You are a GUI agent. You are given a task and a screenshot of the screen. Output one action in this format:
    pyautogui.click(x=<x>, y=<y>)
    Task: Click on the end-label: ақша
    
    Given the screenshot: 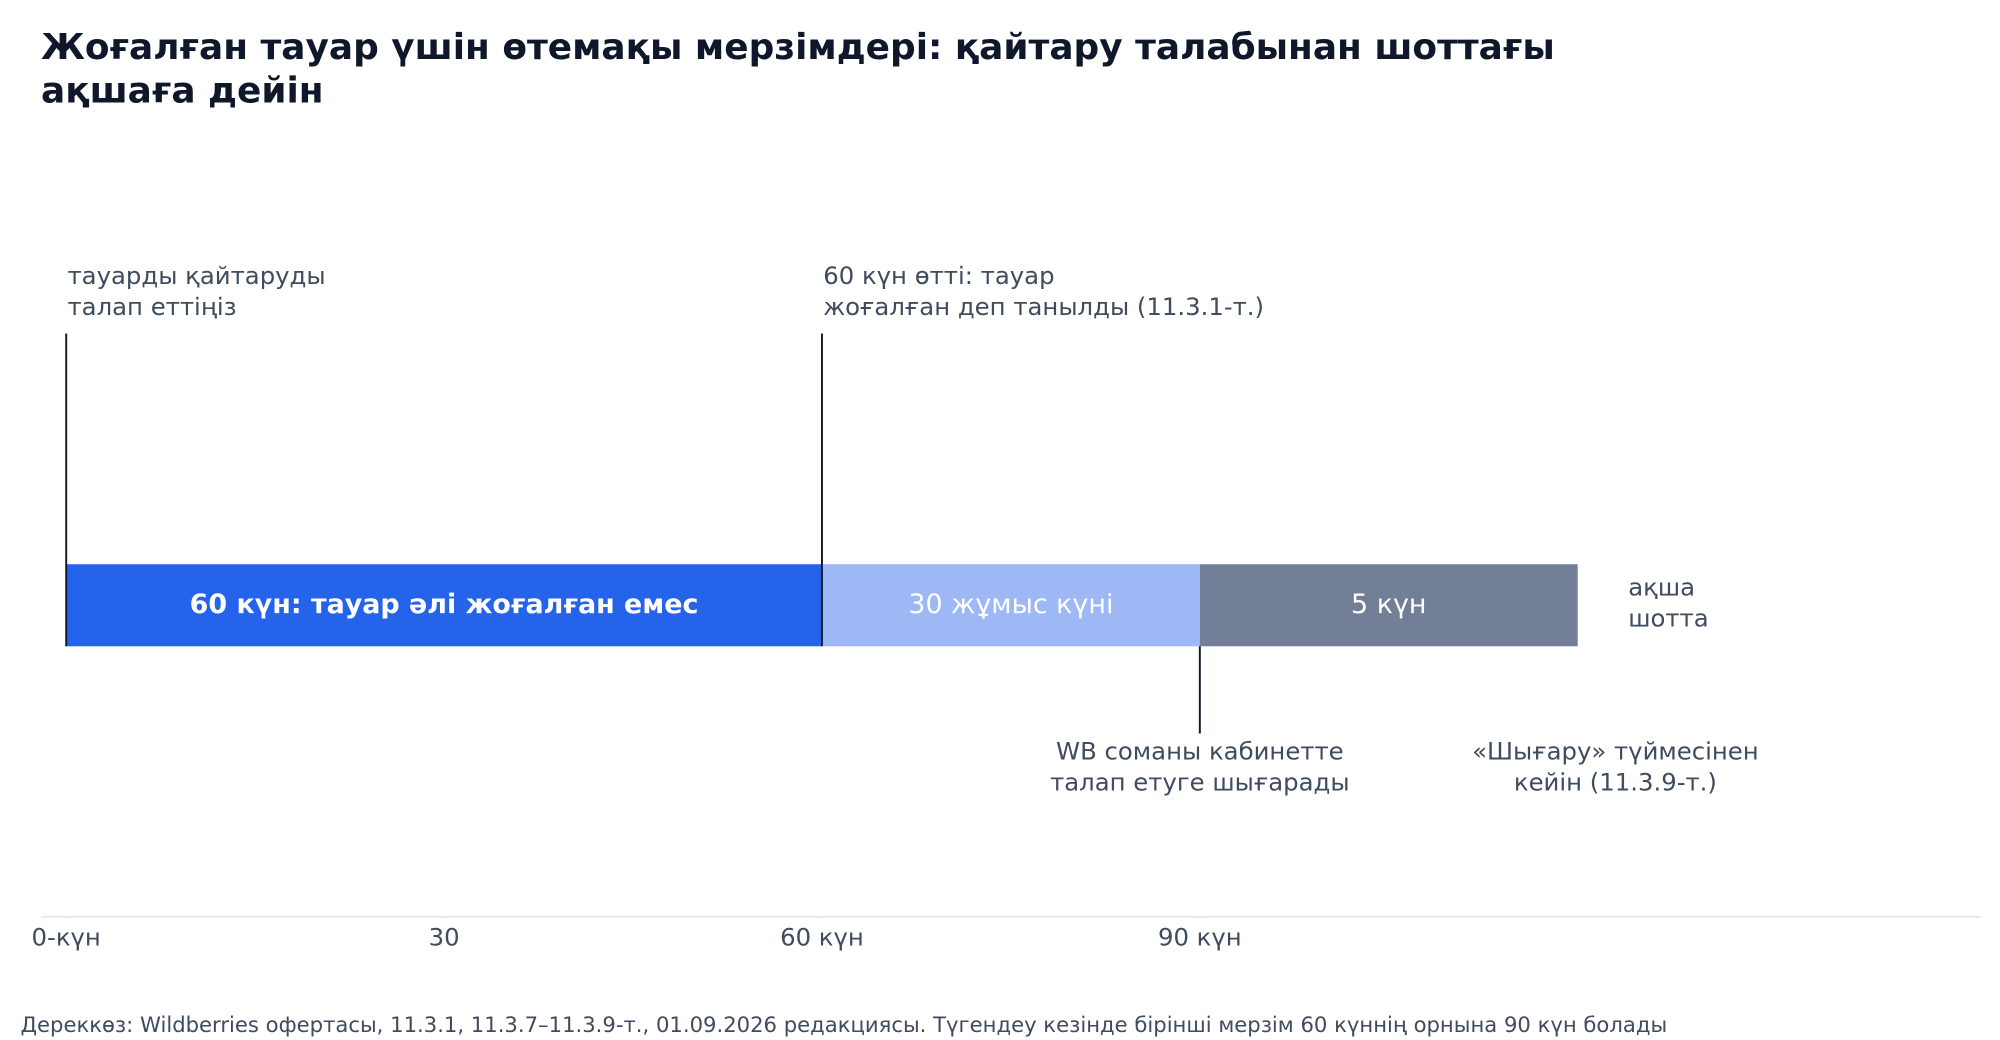 What is the action you would take?
    pyautogui.click(x=1661, y=587)
    